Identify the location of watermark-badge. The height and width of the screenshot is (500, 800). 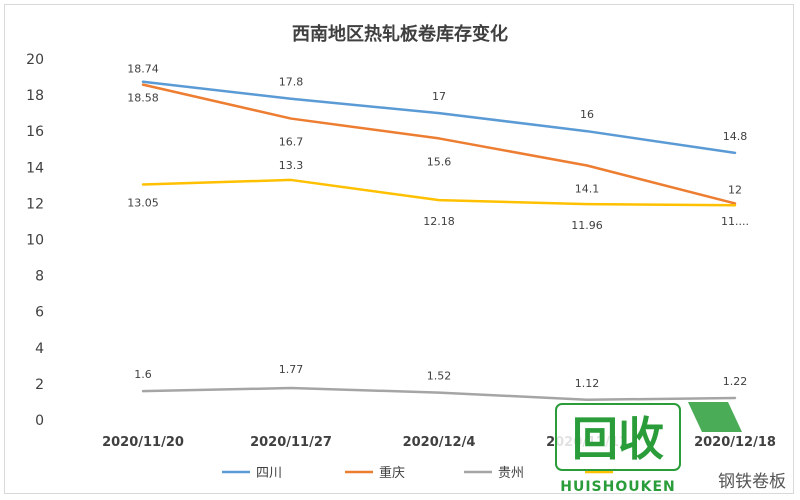
(618, 437).